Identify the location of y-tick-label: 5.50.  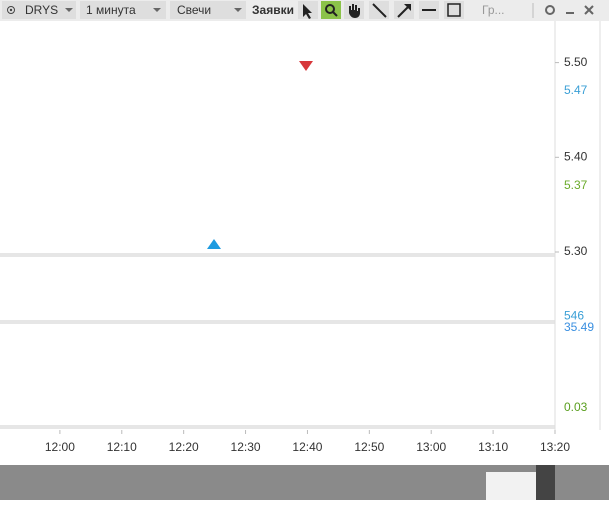
(576, 62).